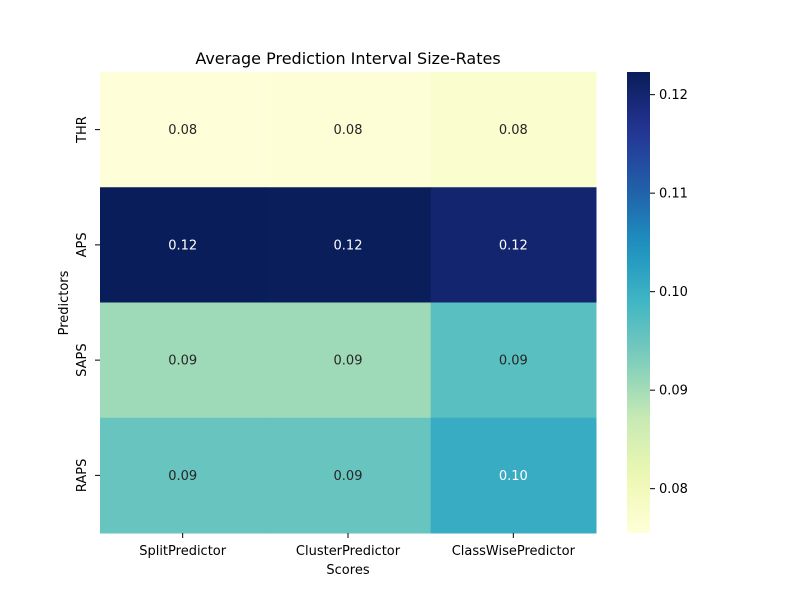 This screenshot has width=800, height=600. I want to click on y-tick-label: THR, so click(82, 130).